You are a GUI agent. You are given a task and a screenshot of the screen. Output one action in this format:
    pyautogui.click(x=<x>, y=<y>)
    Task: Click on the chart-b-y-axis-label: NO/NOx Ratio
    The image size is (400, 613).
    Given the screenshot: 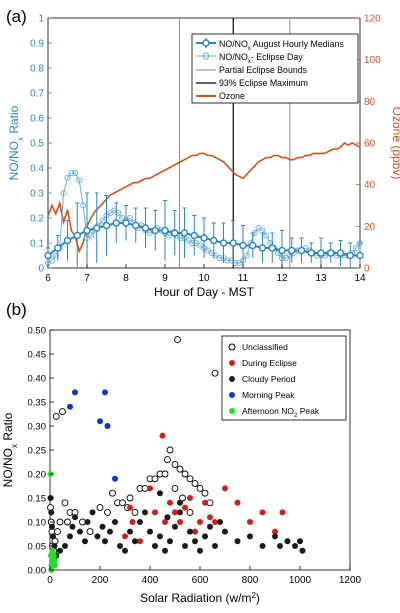 What is the action you would take?
    pyautogui.click(x=10, y=449)
    